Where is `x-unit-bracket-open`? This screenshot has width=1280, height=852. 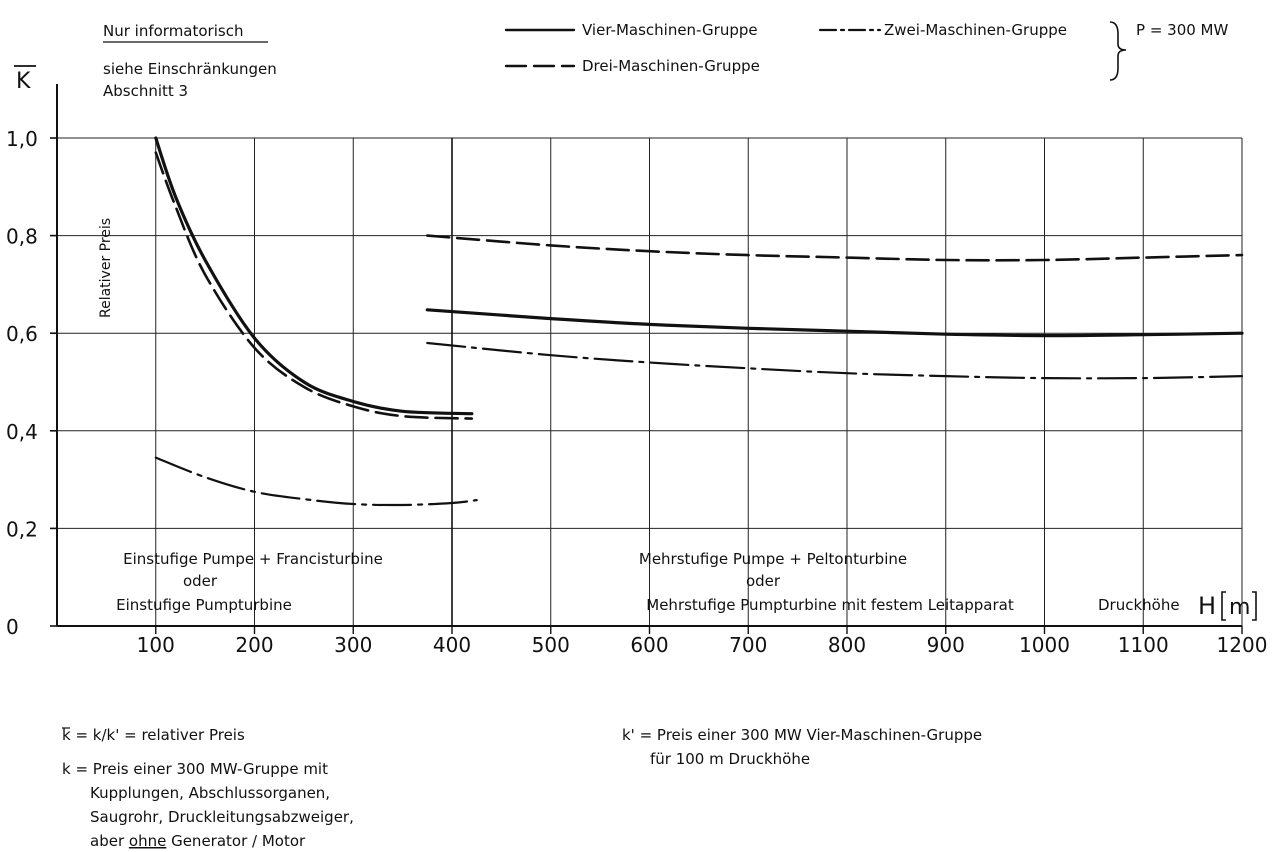
x-unit-bracket-open is located at coordinates (1223, 606).